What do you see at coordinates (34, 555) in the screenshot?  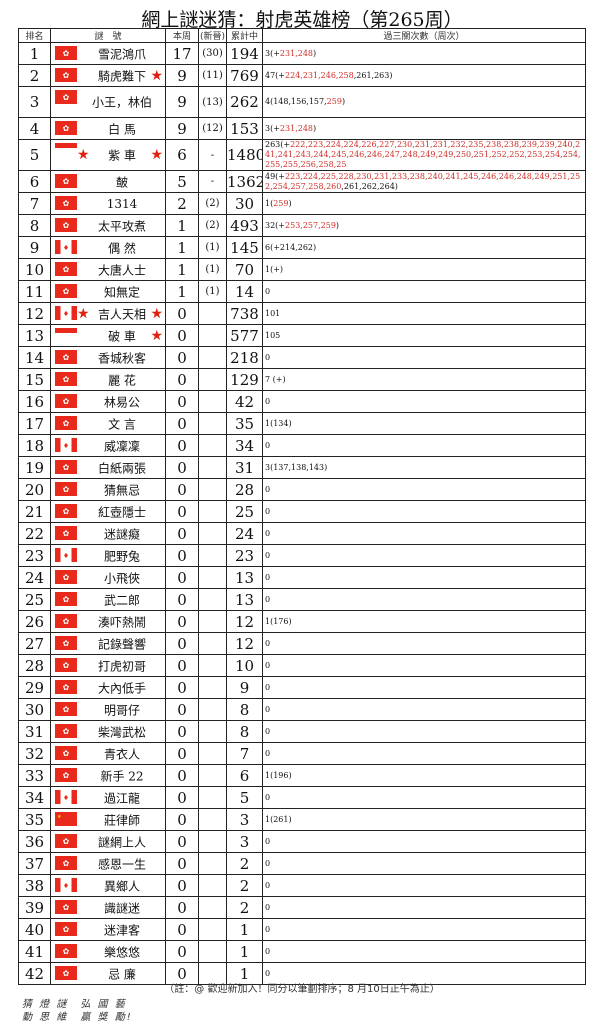 I see `rank-cell: 23` at bounding box center [34, 555].